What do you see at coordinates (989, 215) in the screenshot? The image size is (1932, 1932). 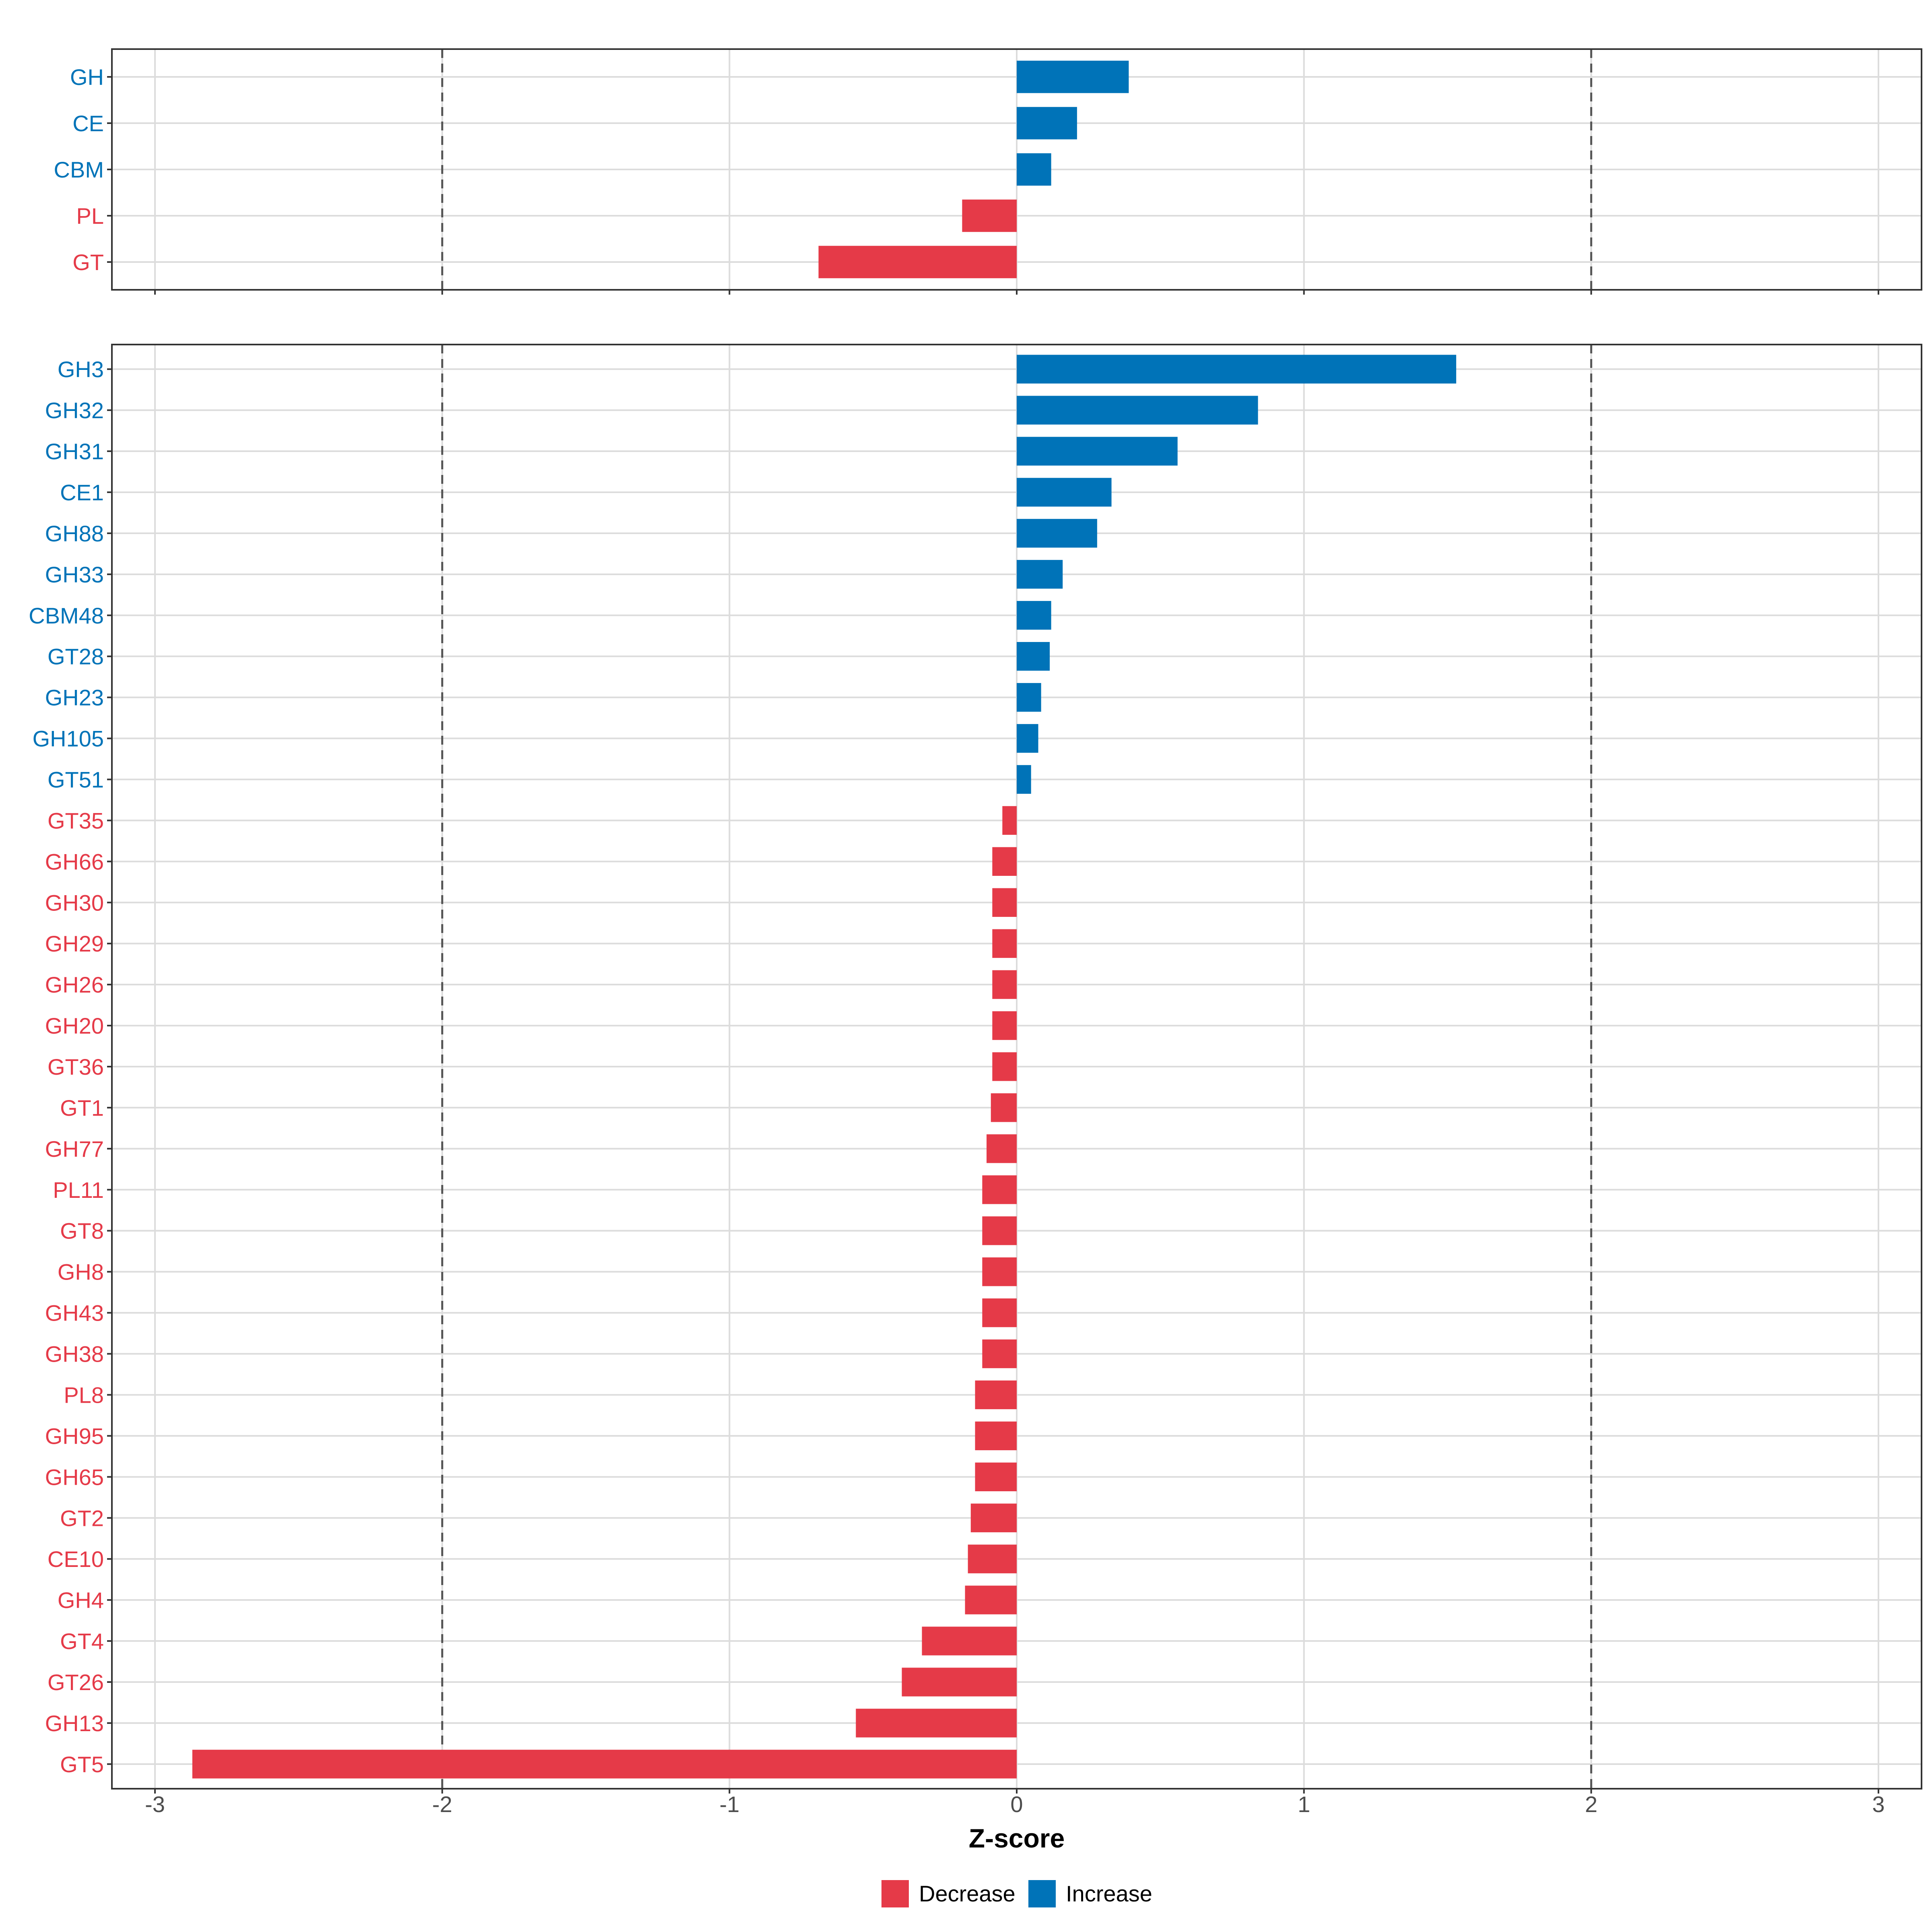 I see `bar-pl` at bounding box center [989, 215].